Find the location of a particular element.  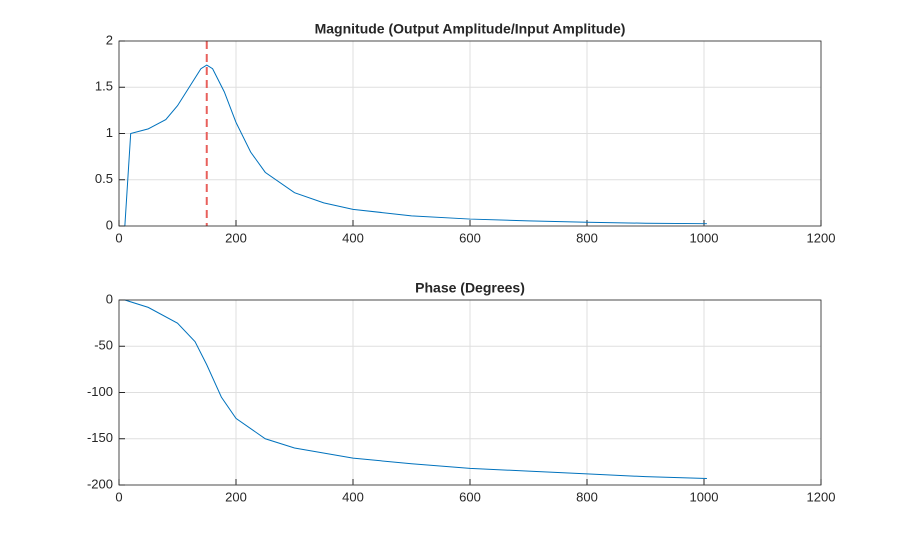

y-tick-label: -50 is located at coordinates (103, 345).